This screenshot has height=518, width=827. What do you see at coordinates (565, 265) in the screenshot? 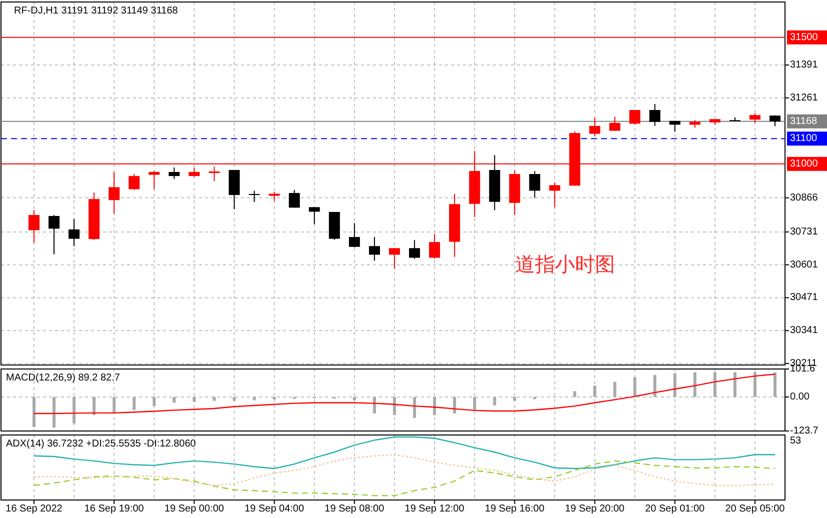
I see `annotation: 道指小时图` at bounding box center [565, 265].